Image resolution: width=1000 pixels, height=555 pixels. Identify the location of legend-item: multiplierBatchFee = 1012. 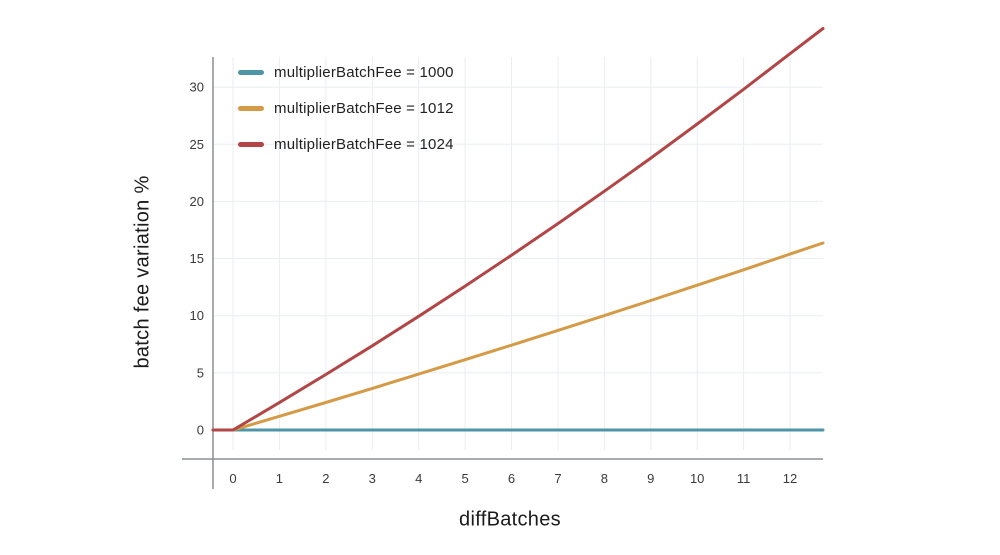
(346, 108).